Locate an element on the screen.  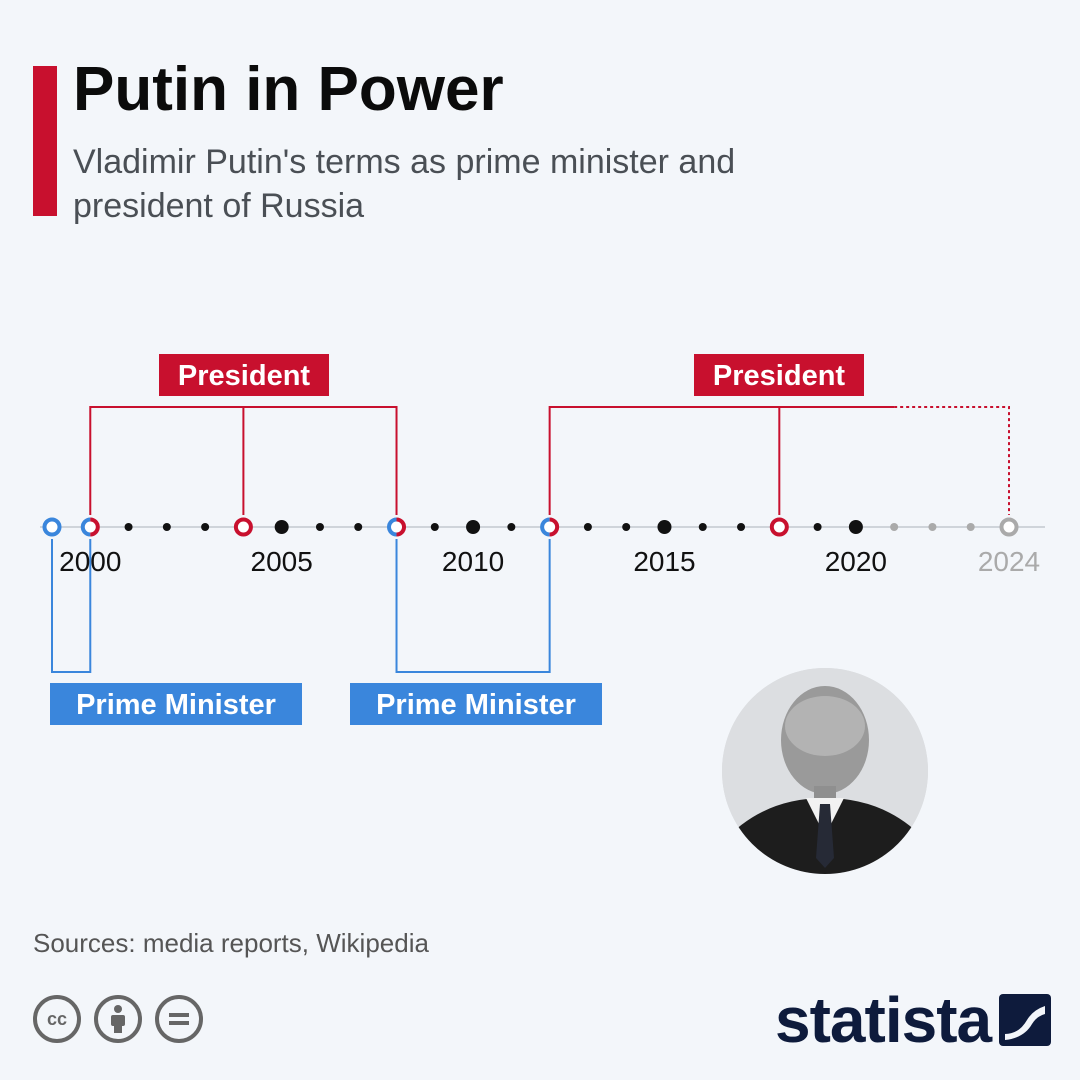
term-end-marker is located at coordinates (1009, 527).